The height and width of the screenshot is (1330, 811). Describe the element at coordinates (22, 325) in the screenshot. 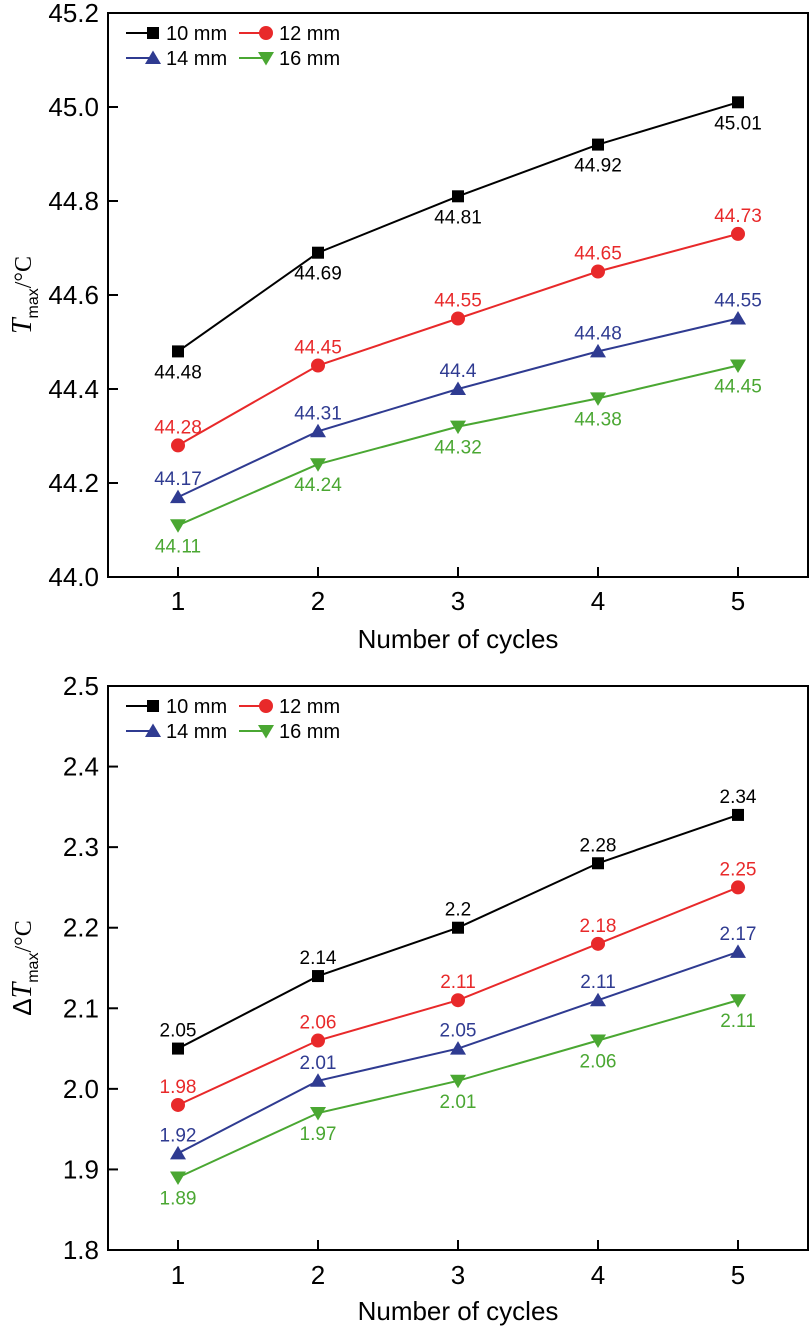

I see `y-axis-label-symbol: T` at that location.